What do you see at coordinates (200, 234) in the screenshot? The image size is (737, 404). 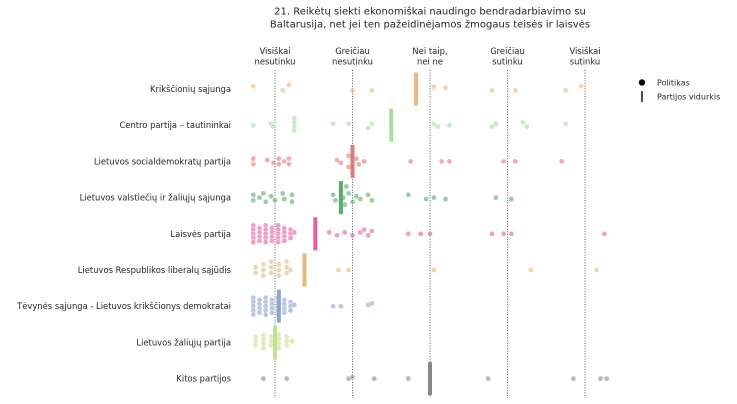 I see `party-label: Laisvės partija` at bounding box center [200, 234].